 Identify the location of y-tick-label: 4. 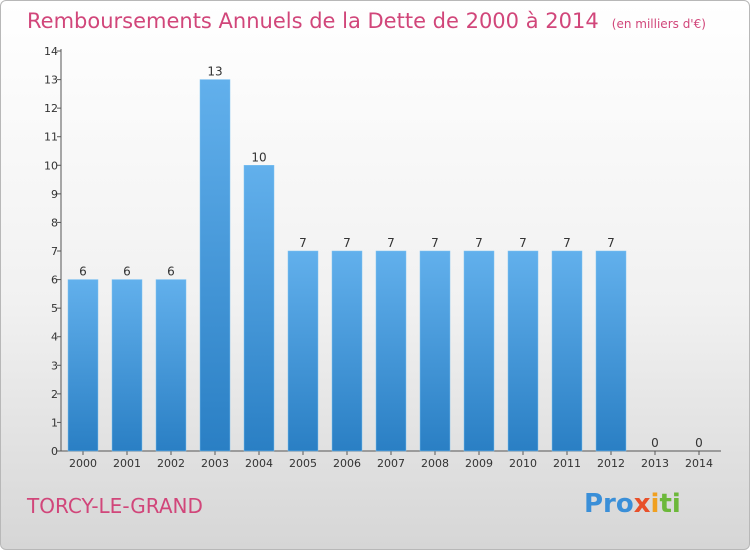
(54, 337).